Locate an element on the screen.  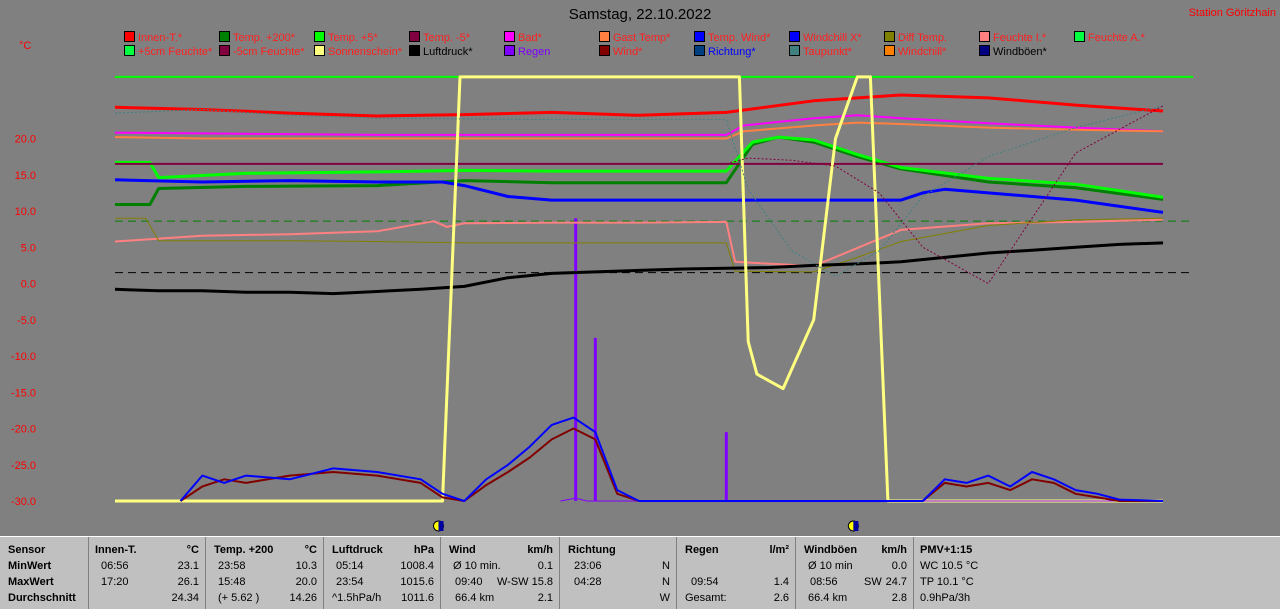
legend-label: Bad* is located at coordinates (530, 38).